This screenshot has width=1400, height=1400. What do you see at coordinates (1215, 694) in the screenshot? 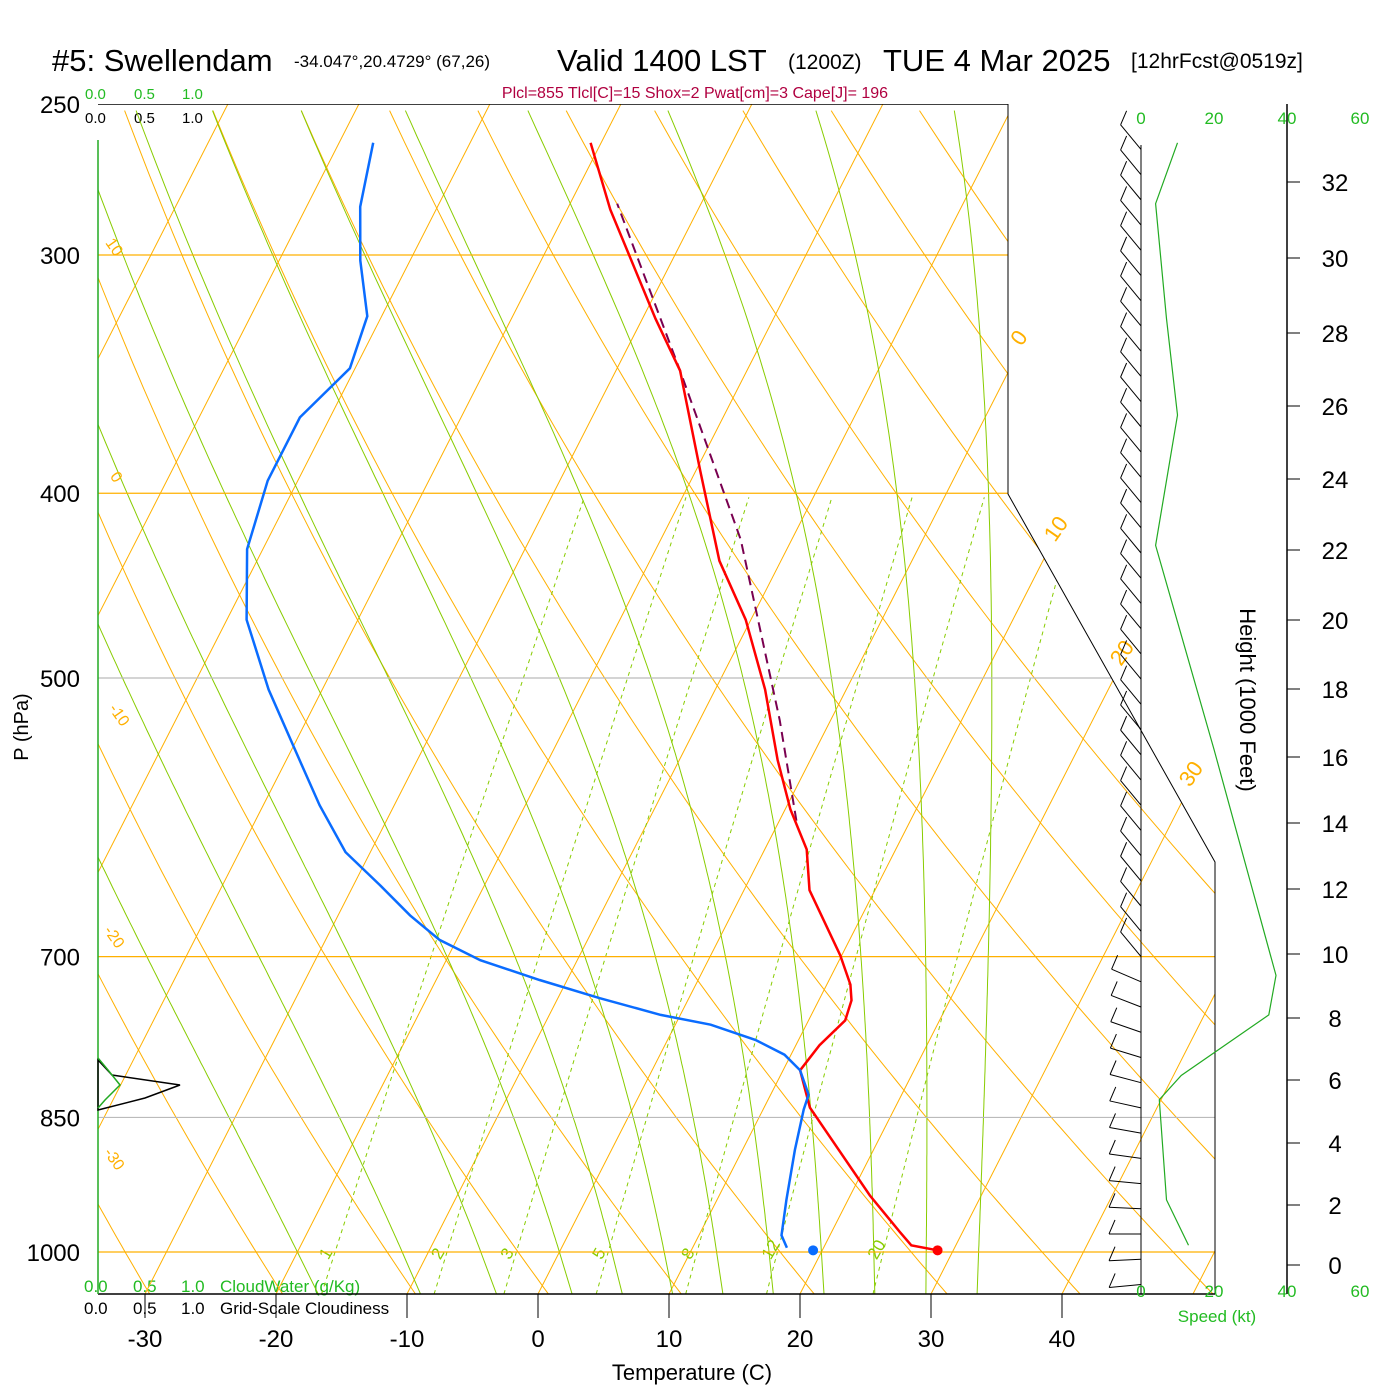
I see `wind-speed-line` at bounding box center [1215, 694].